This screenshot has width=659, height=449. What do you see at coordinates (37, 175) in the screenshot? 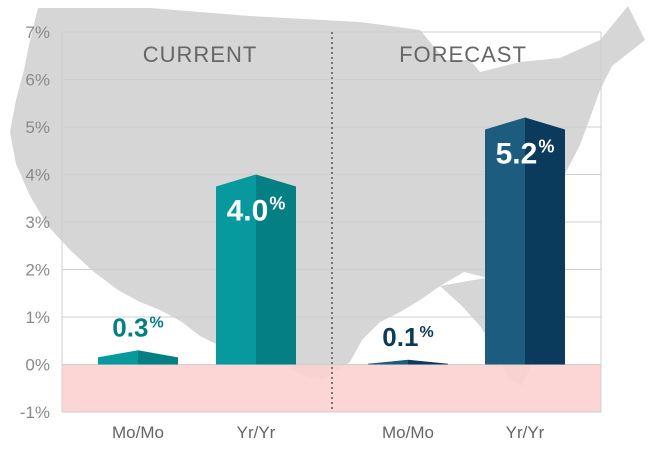
I see `y-tick-label: 4%` at bounding box center [37, 175].